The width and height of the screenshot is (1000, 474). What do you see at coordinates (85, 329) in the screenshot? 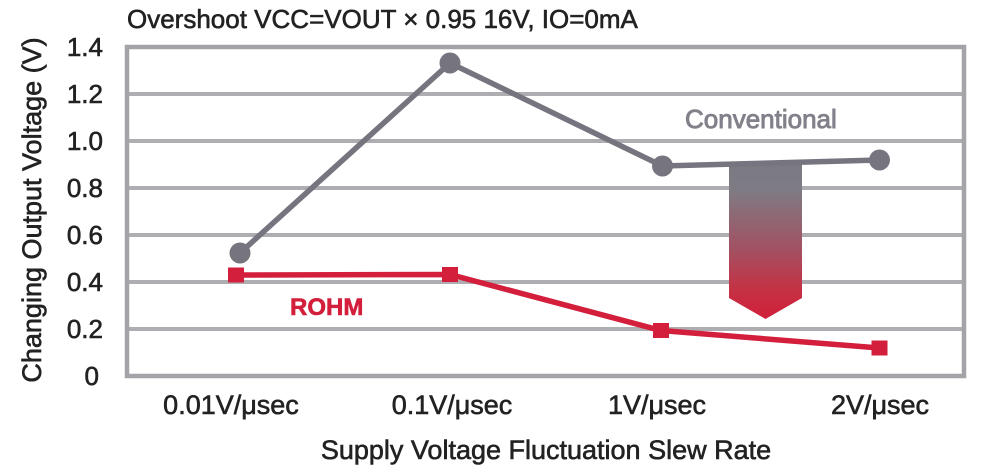
I see `svg-text: 0.2` at bounding box center [85, 329].